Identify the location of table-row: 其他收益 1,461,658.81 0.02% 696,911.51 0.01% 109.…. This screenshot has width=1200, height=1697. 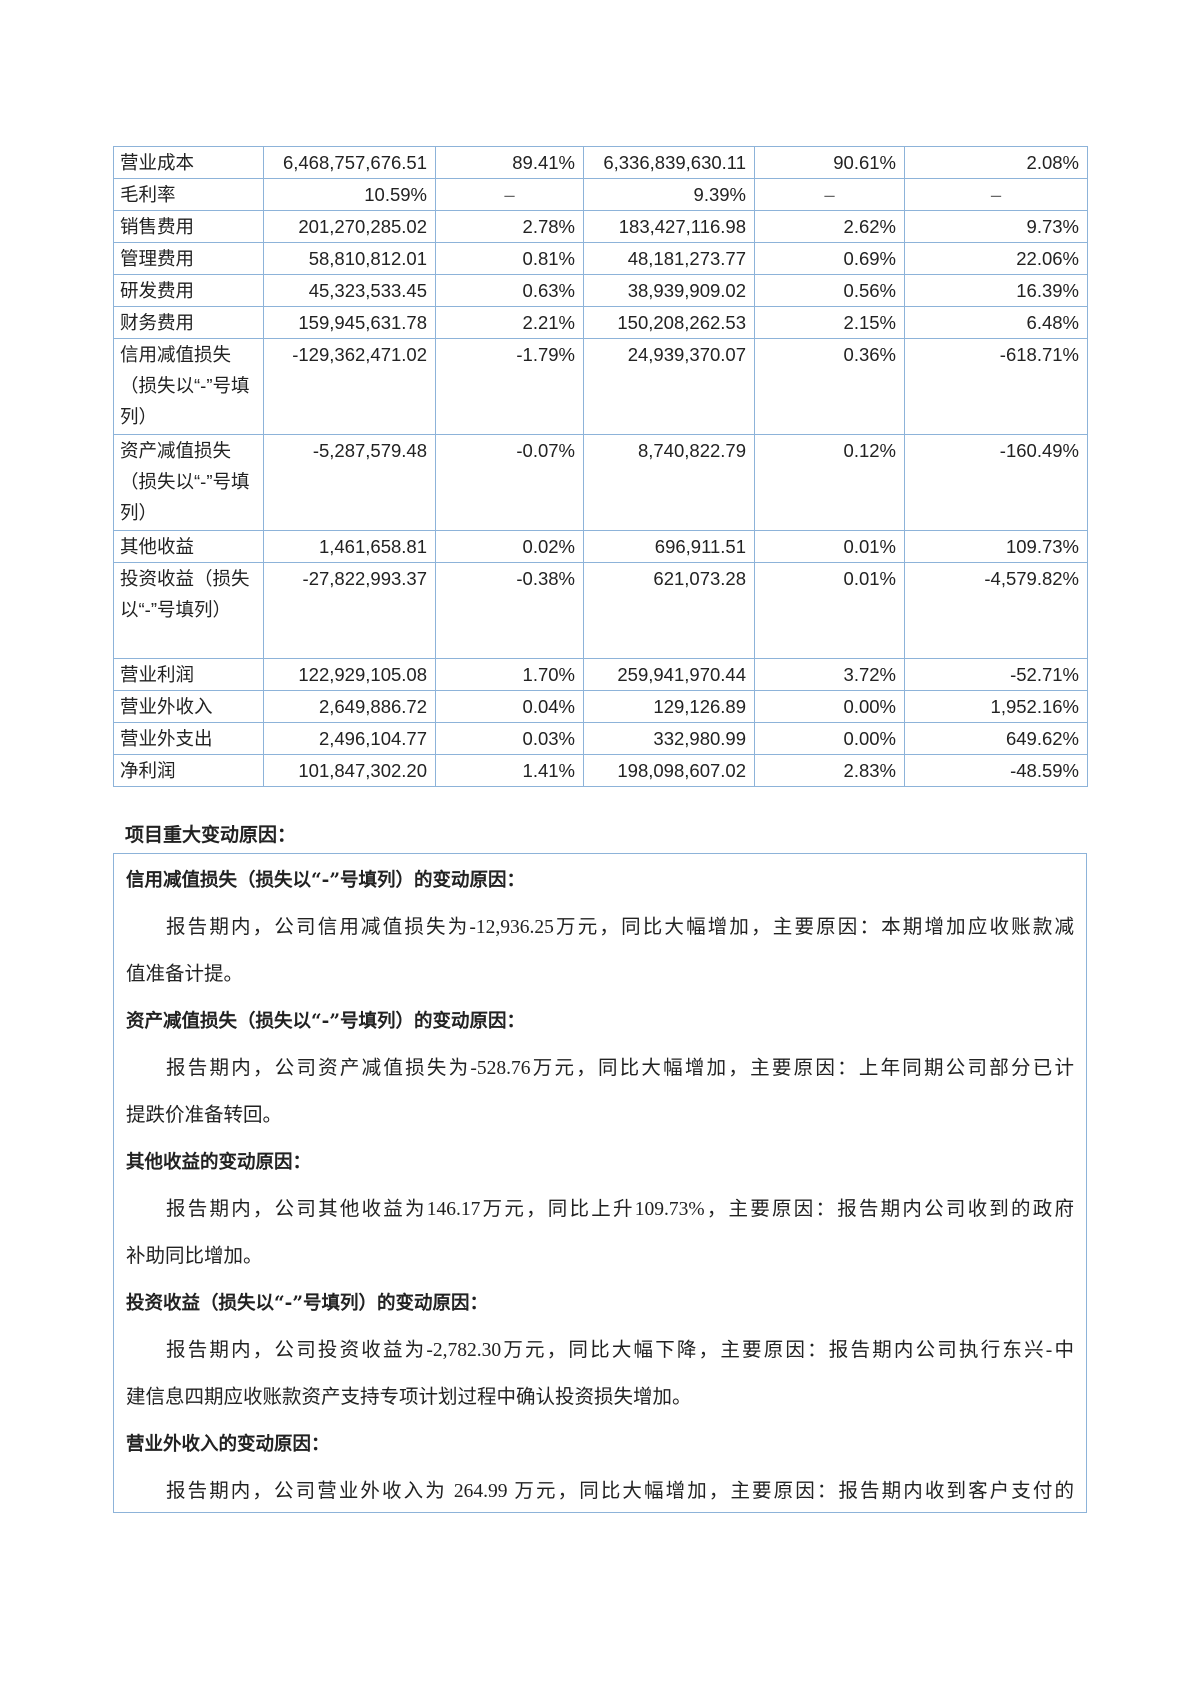
(600, 546).